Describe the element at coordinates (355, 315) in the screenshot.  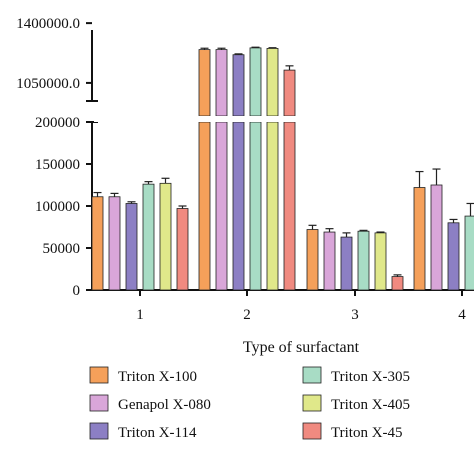
I see `x-tick-label: 3` at that location.